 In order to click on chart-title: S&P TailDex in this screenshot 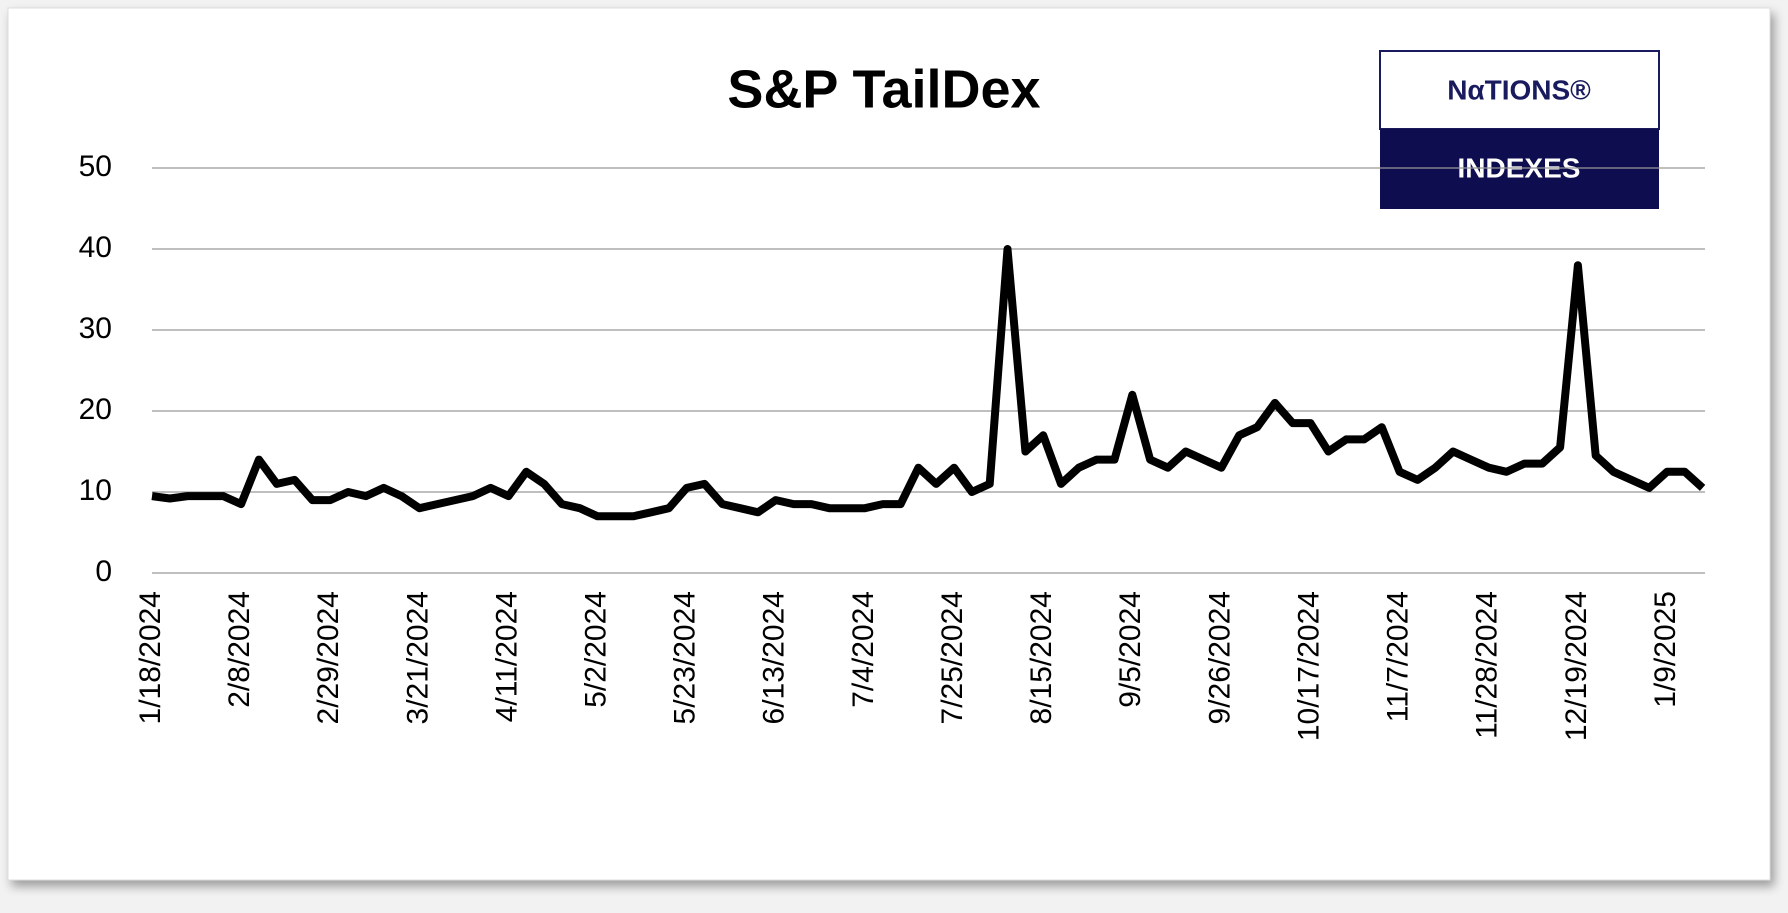, I will do `click(883, 89)`.